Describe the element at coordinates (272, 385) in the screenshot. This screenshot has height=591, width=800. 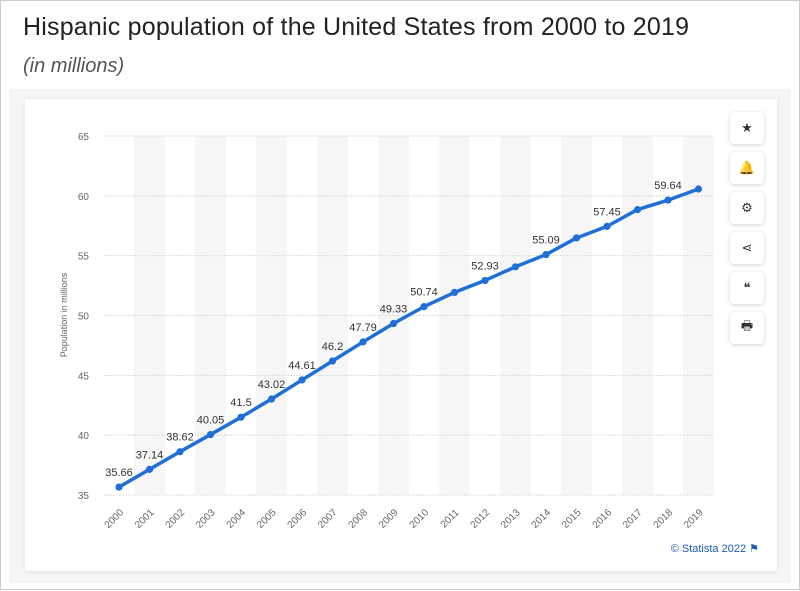
I see `data-label: 43.02` at that location.